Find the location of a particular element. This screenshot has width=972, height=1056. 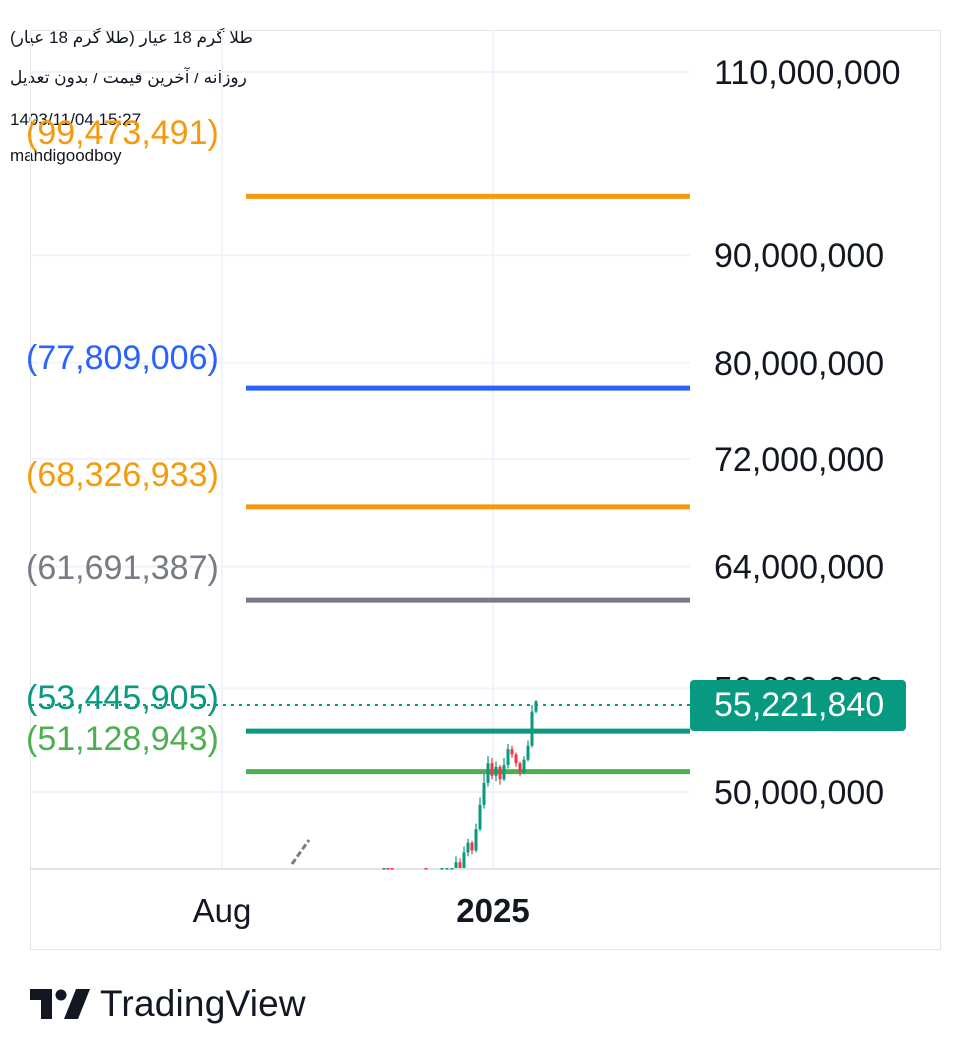

x-tick-label: Aug is located at coordinates (222, 910).